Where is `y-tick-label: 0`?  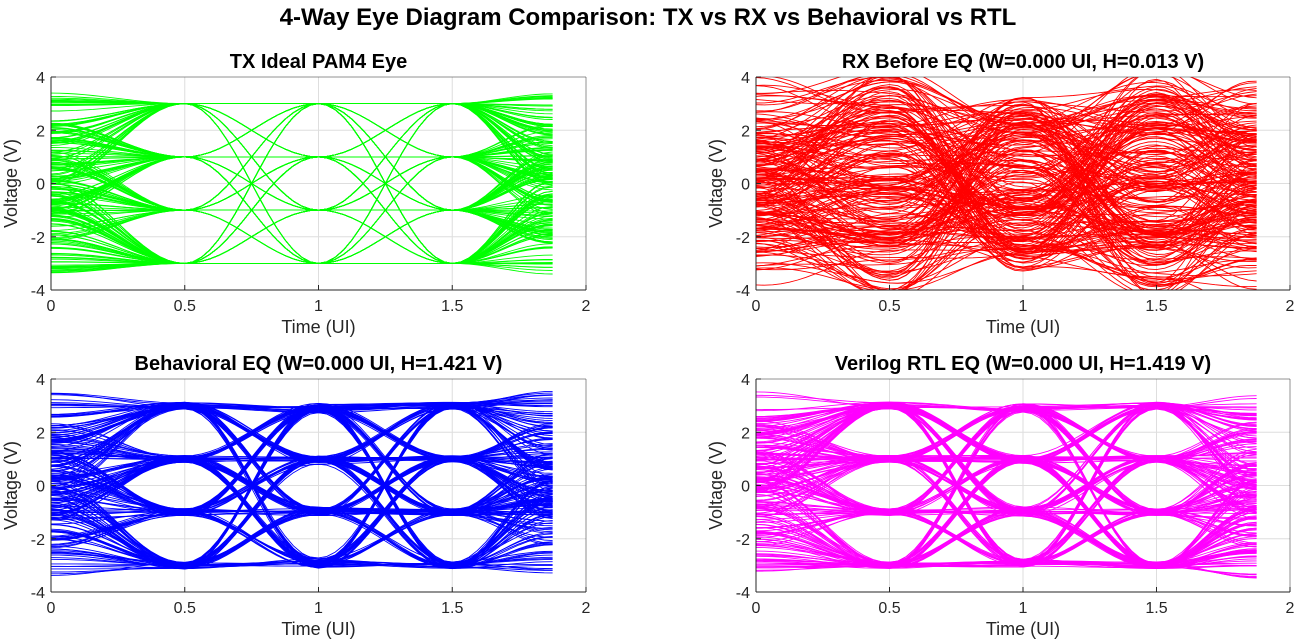 y-tick-label: 0 is located at coordinates (745, 185).